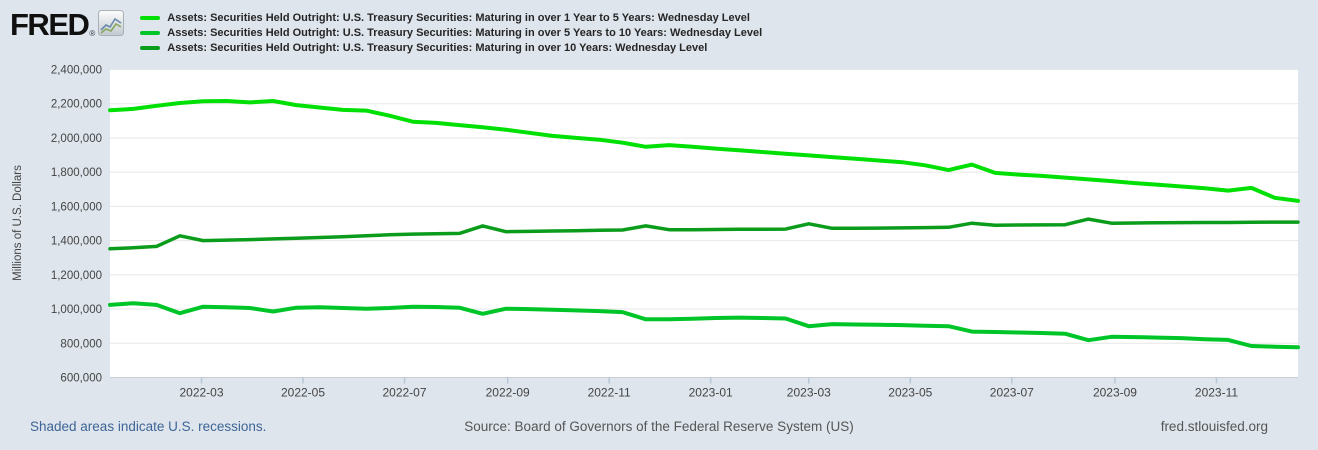  I want to click on x-tick-label: 2022-07, so click(404, 393).